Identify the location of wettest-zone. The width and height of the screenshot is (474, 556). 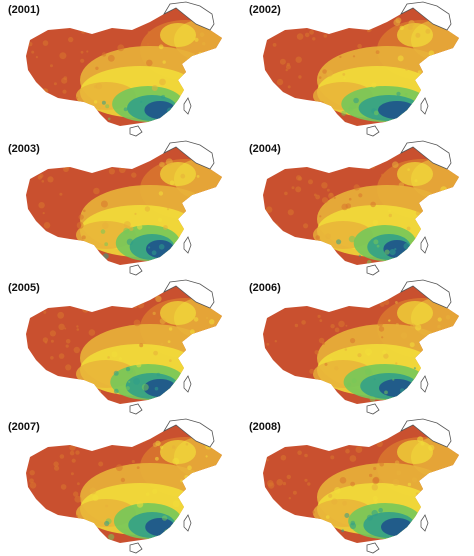
(397, 110).